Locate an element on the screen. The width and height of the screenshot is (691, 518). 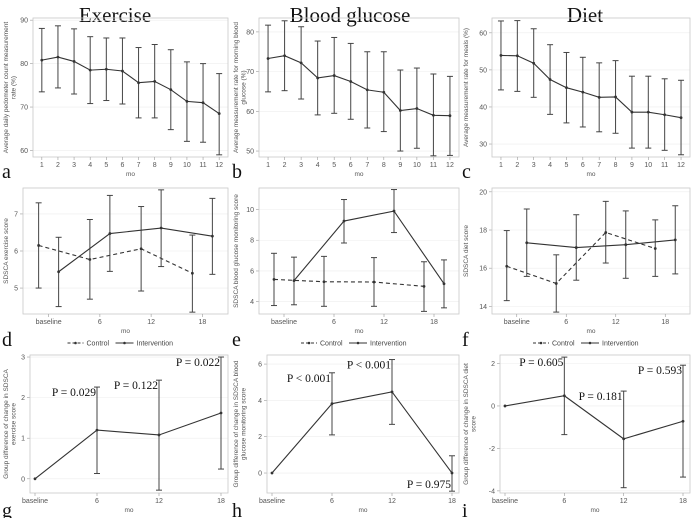
y-tick-label: 10 is located at coordinates (250, 210).